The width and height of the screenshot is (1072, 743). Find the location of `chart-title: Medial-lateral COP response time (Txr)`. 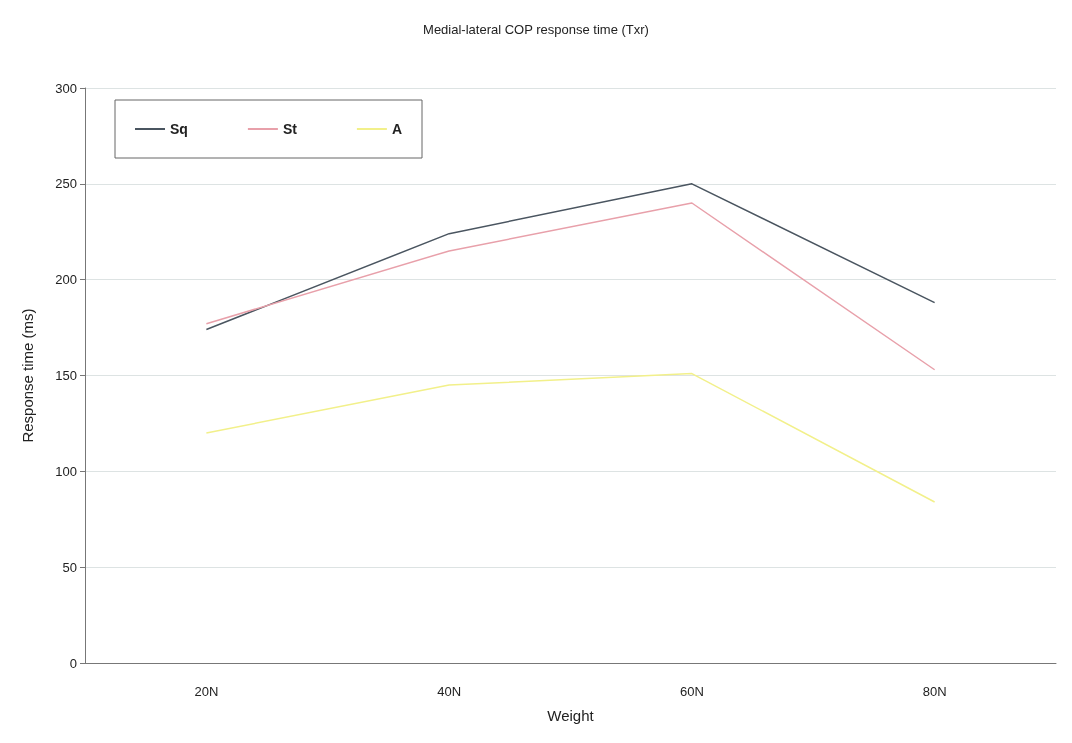

chart-title: Medial-lateral COP response time (Txr) is located at coordinates (536, 29).